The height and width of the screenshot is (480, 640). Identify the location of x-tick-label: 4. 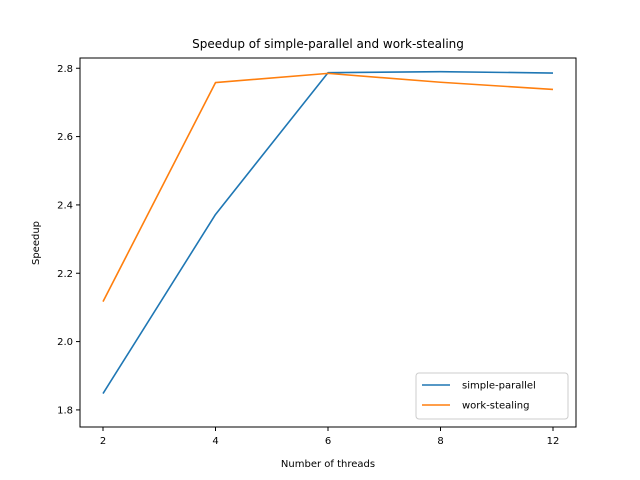
(215, 441).